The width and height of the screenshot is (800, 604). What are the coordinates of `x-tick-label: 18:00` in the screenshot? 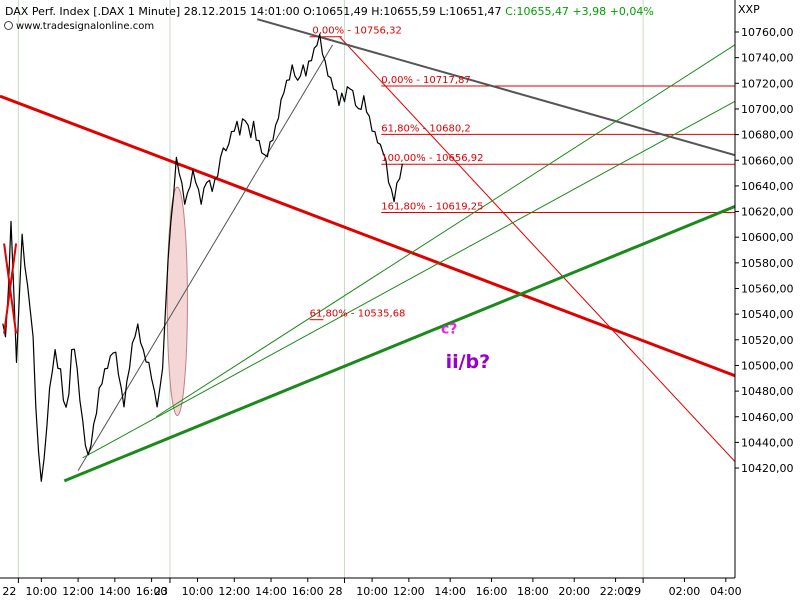 It's located at (533, 591).